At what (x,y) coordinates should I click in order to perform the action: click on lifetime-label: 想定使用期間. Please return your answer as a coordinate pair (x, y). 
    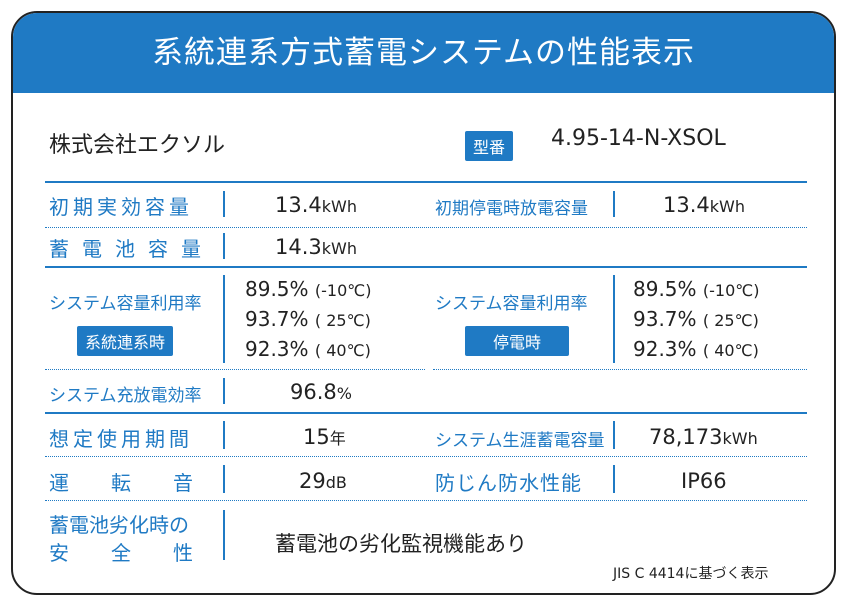
    Looking at the image, I should click on (121, 439).